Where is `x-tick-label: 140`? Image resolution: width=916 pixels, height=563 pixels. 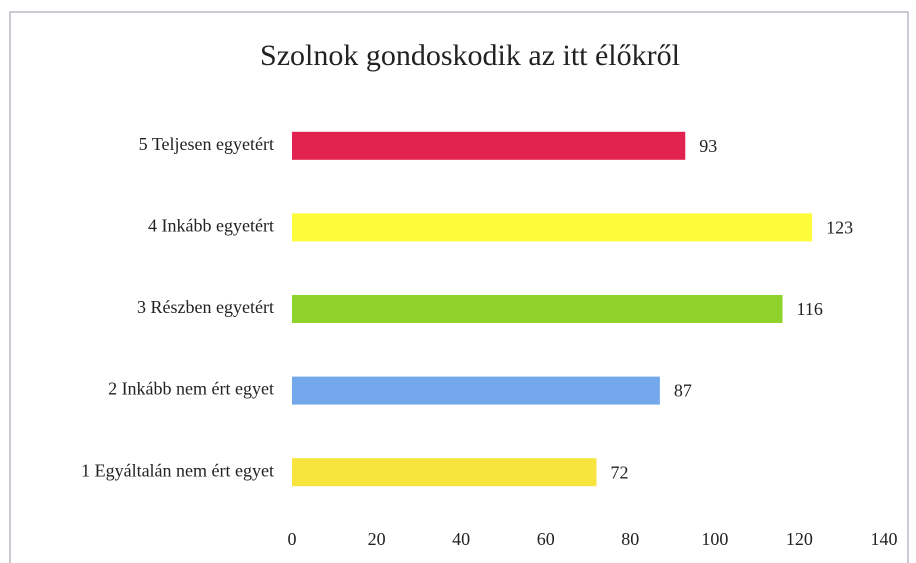
x-tick-label: 140 is located at coordinates (884, 539).